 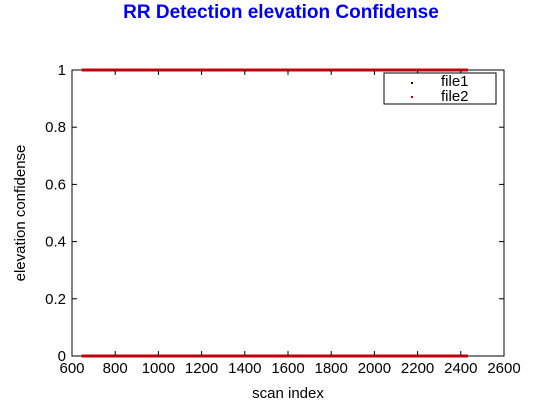 What do you see at coordinates (201, 368) in the screenshot?
I see `x-tick-label: 1200` at bounding box center [201, 368].